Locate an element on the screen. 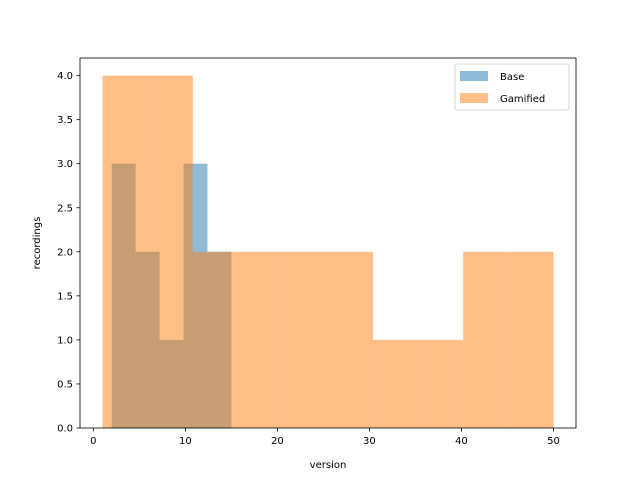 This screenshot has width=640, height=480. y-tick-label: 2.5 is located at coordinates (65, 208).